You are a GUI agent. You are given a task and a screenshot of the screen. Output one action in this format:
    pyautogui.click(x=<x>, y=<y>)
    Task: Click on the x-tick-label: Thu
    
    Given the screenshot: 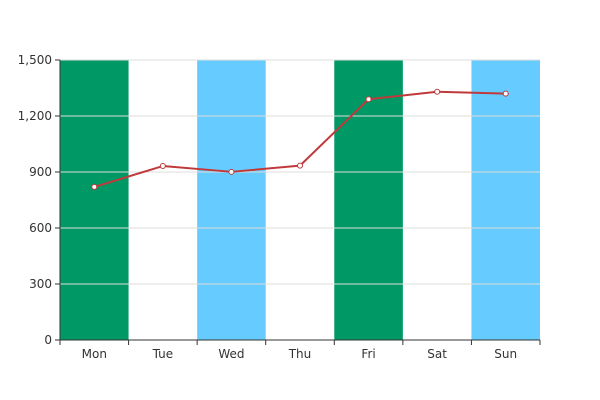 What is the action you would take?
    pyautogui.click(x=300, y=354)
    